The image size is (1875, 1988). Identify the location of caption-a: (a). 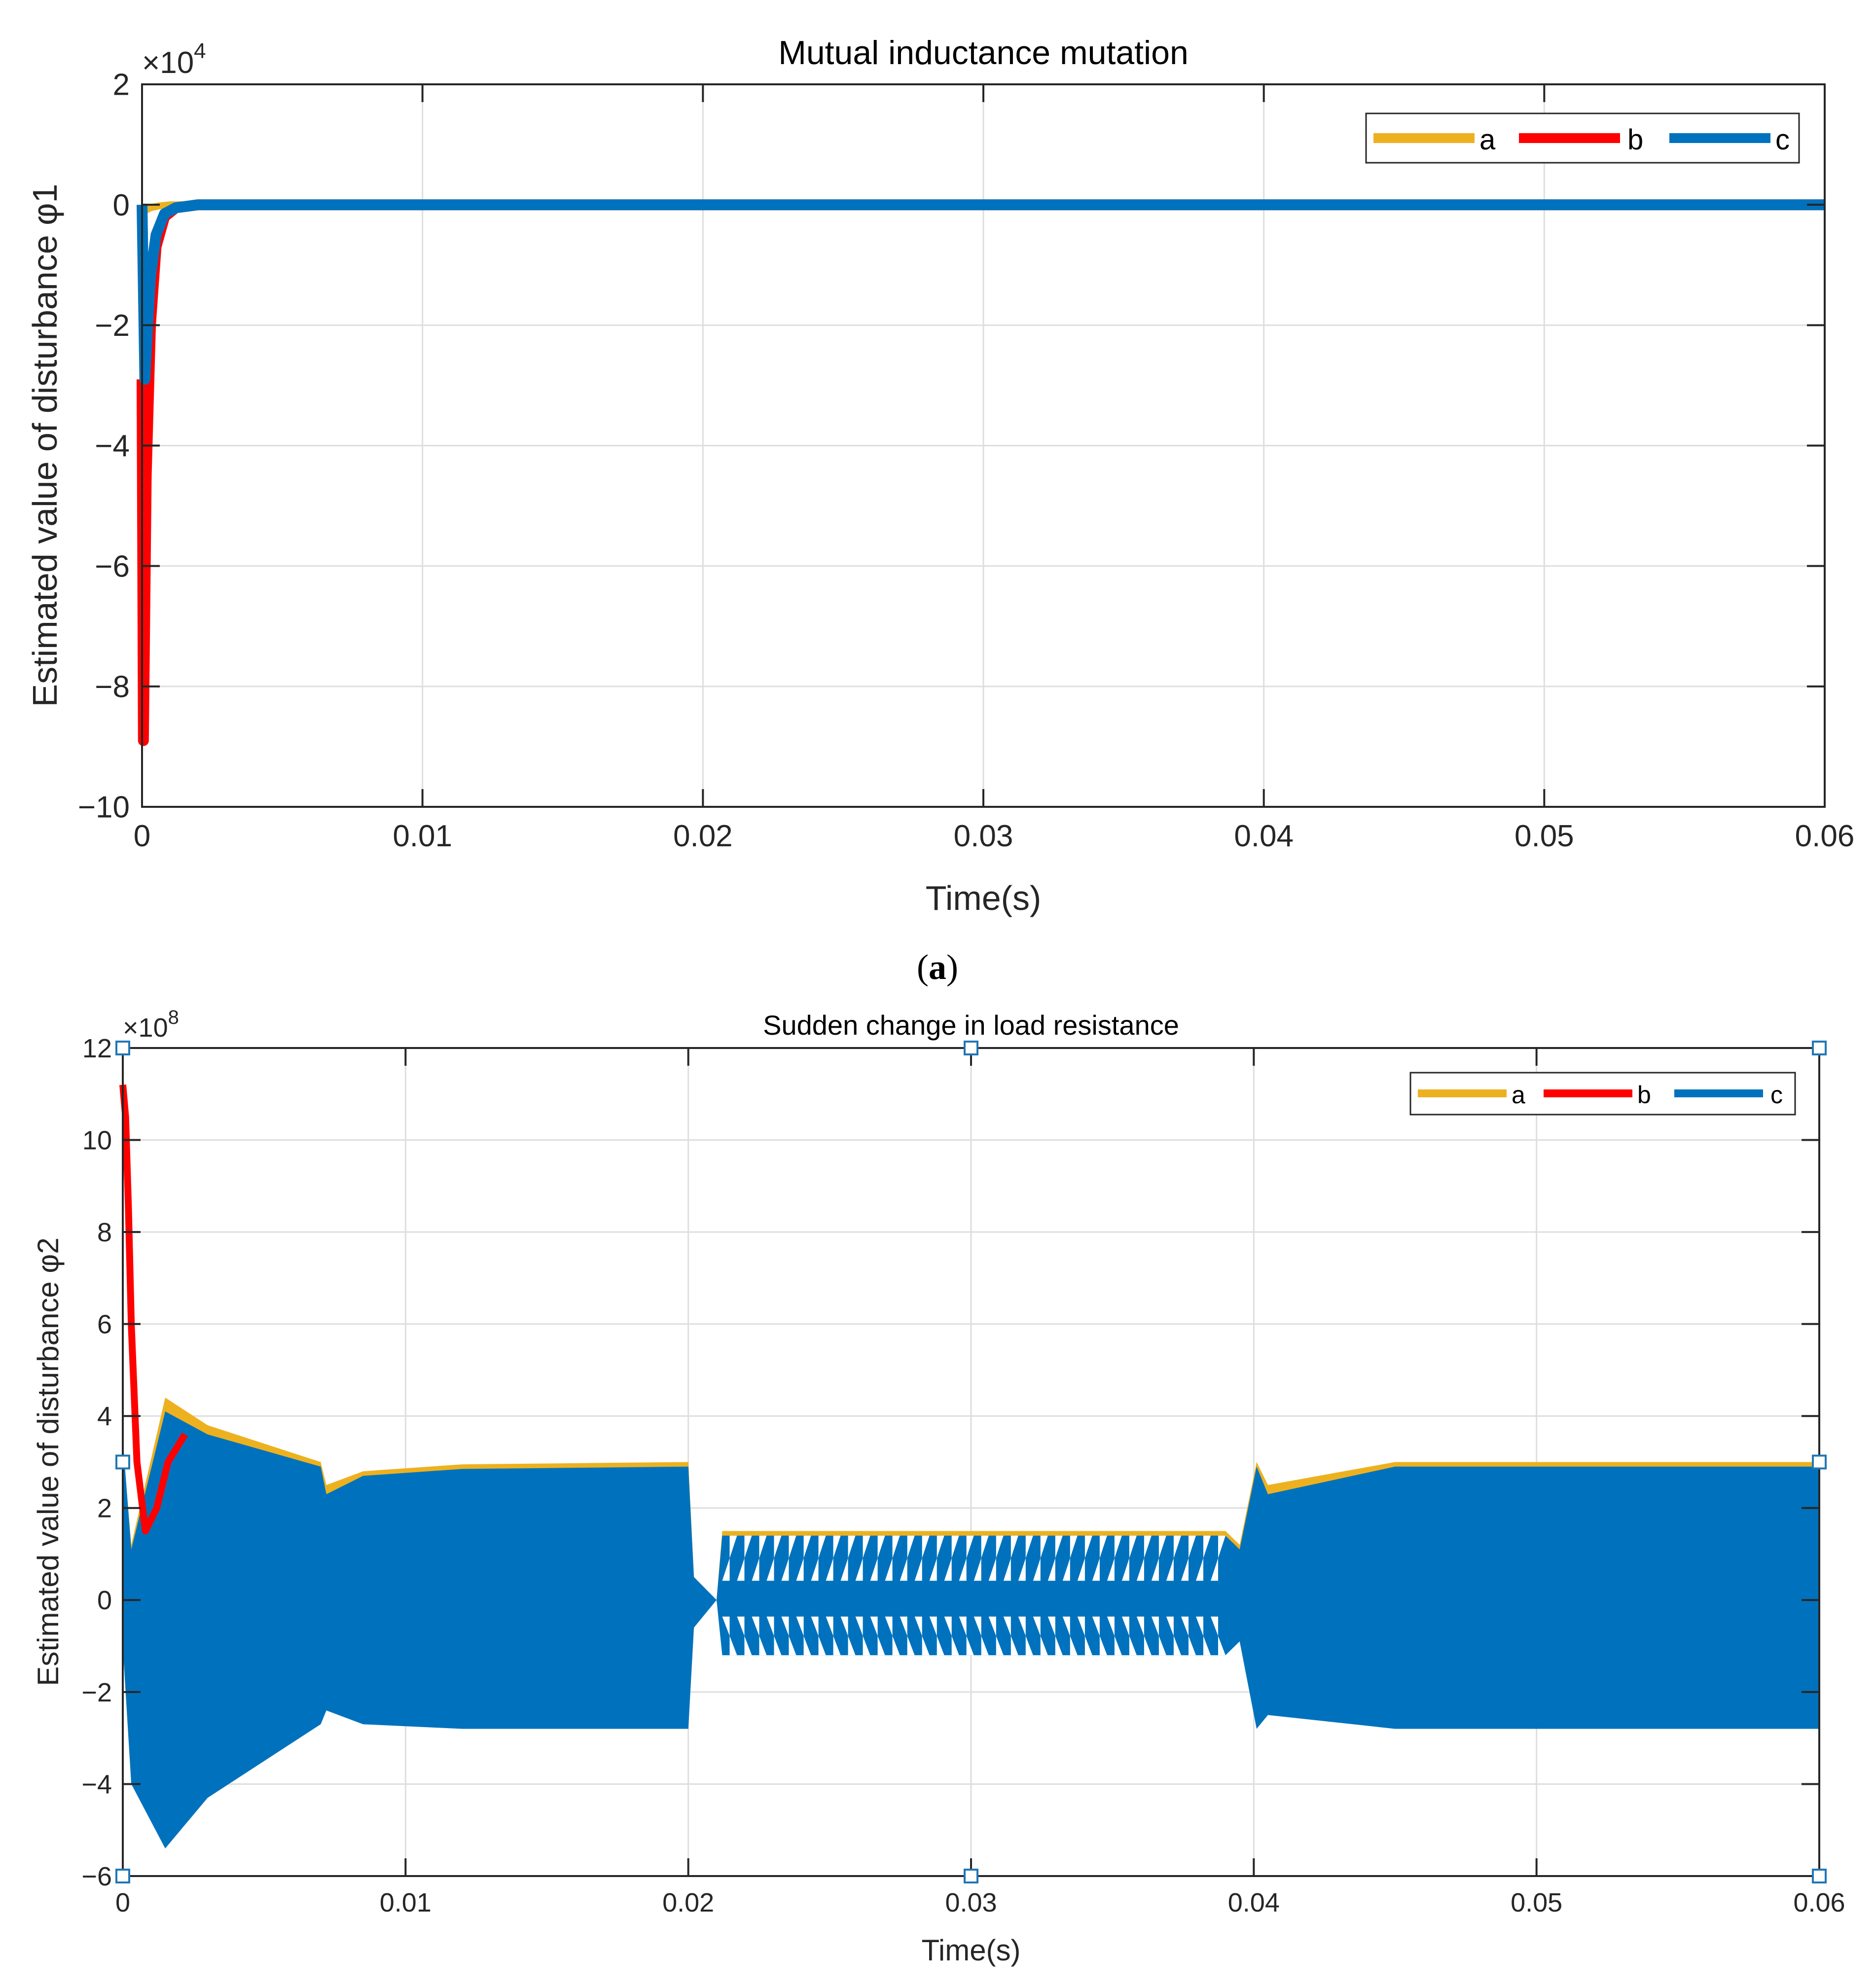
(937, 967).